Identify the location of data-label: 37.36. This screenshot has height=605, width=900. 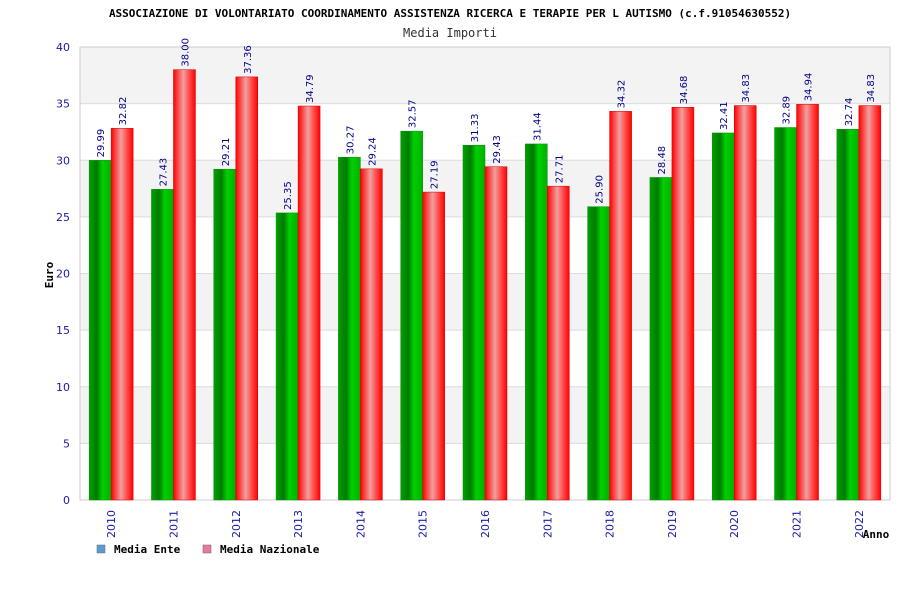
(248, 59).